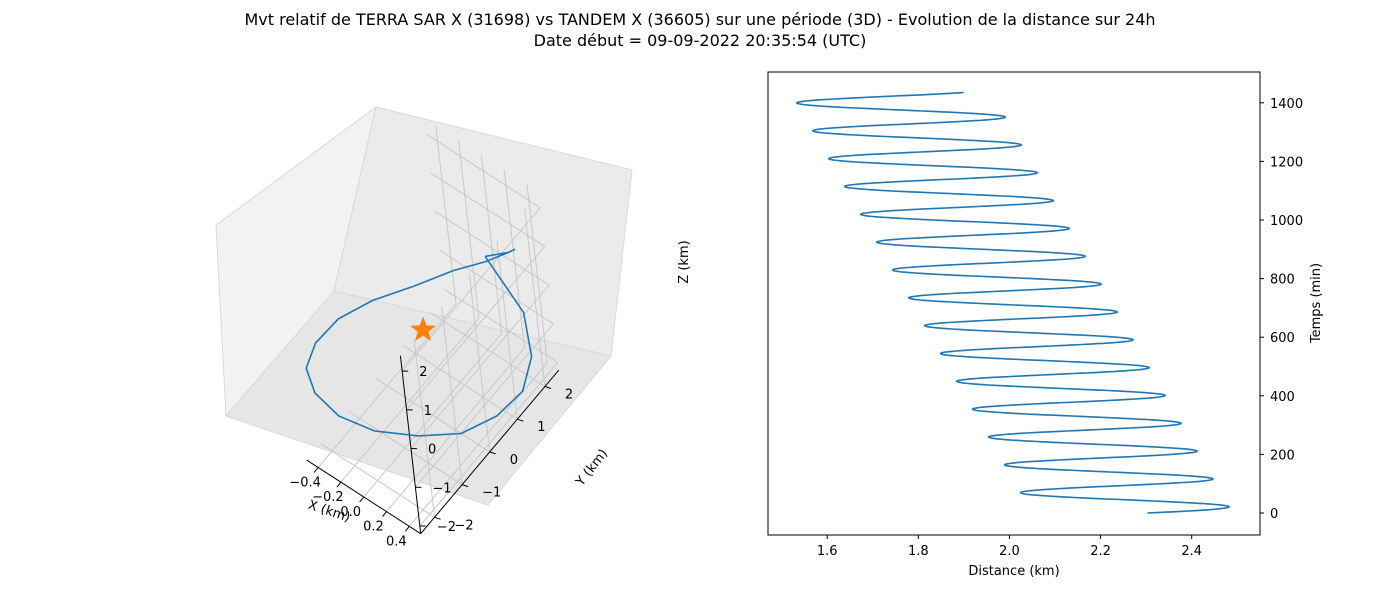 The image size is (1400, 600). I want to click on y-ticks-2d: 0 200 400 600 800 1000 1200 1400, so click(1281, 309).